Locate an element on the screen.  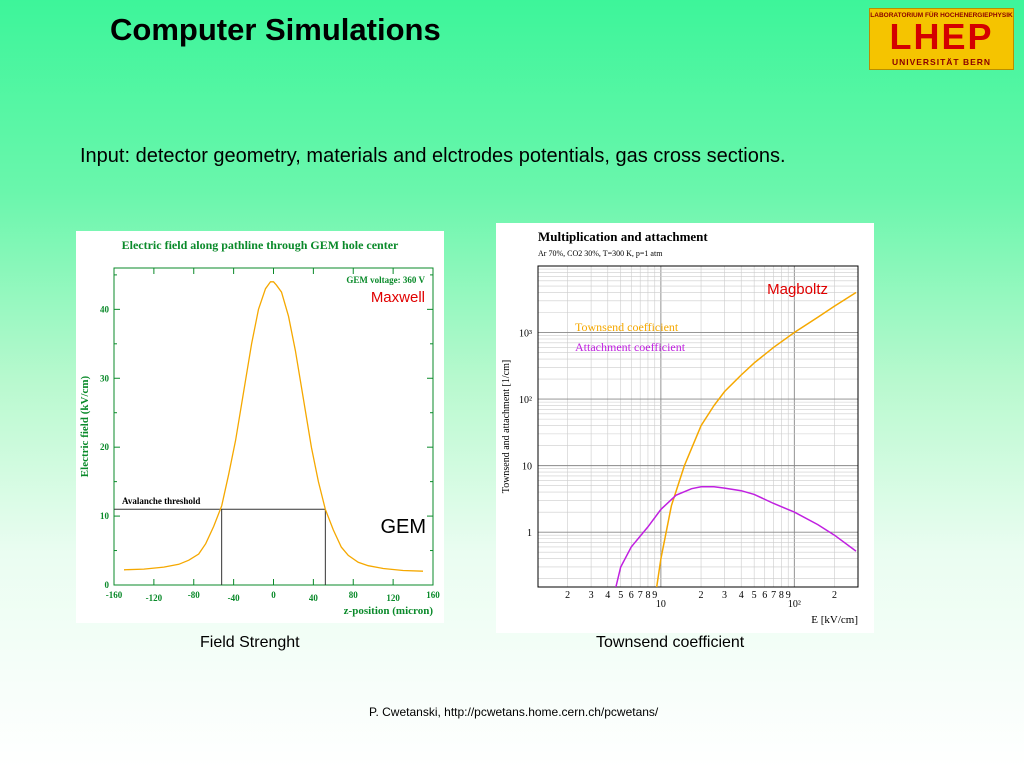
x-axis-label: z-position (micron) is located at coordinates (389, 611).